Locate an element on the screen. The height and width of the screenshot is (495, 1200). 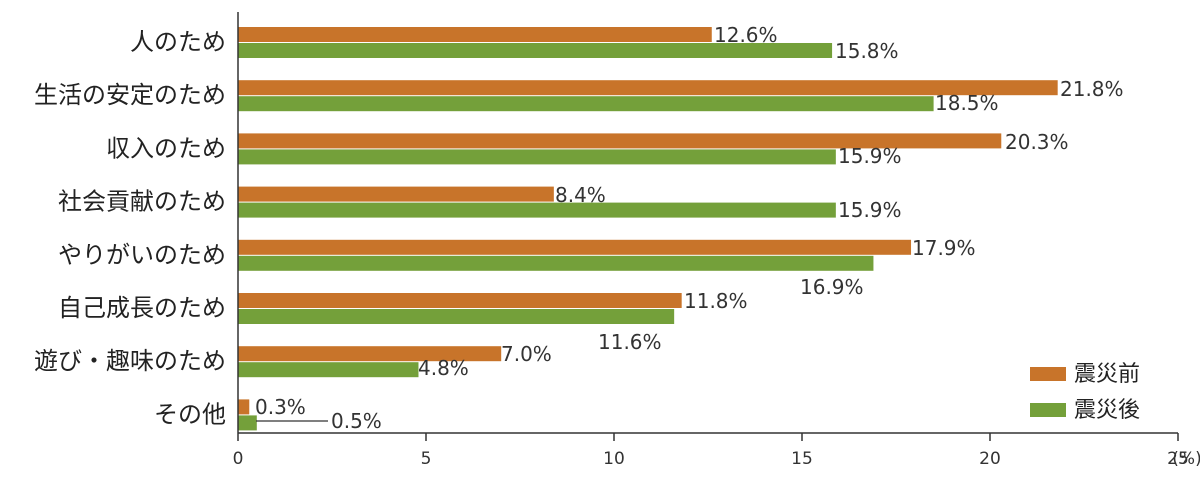
x-tick-label: 25 is located at coordinates (1178, 459).